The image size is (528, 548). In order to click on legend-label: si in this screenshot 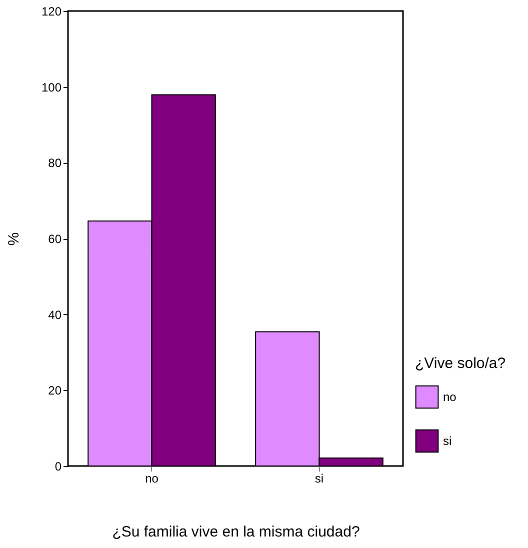, I will do `click(447, 441)`.